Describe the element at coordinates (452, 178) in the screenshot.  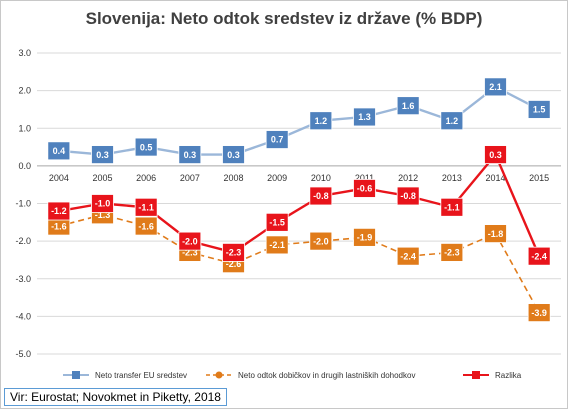
I see `x-tick-label: 2013` at that location.